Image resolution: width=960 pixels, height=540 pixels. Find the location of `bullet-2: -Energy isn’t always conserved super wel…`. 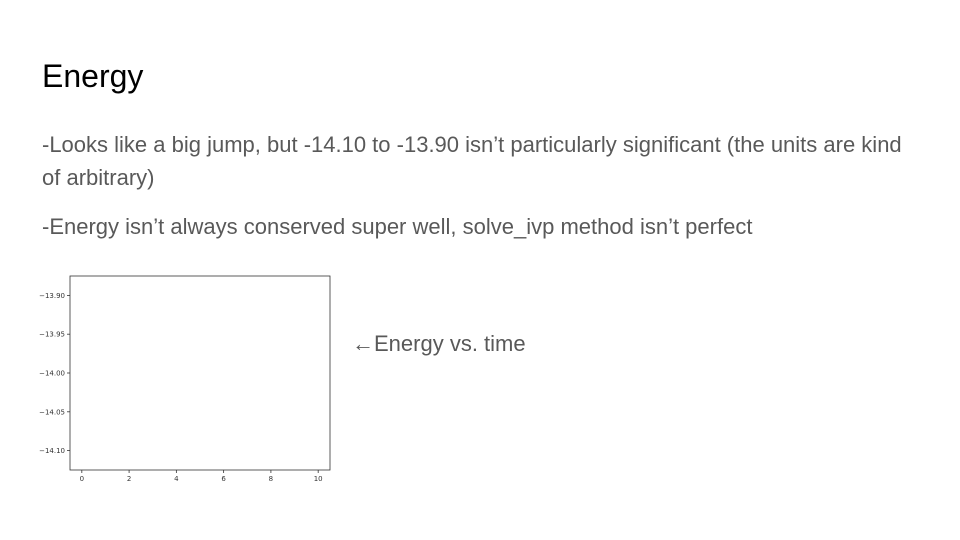

bullet-2: -Energy isn’t always conserved super wel… is located at coordinates (397, 226).